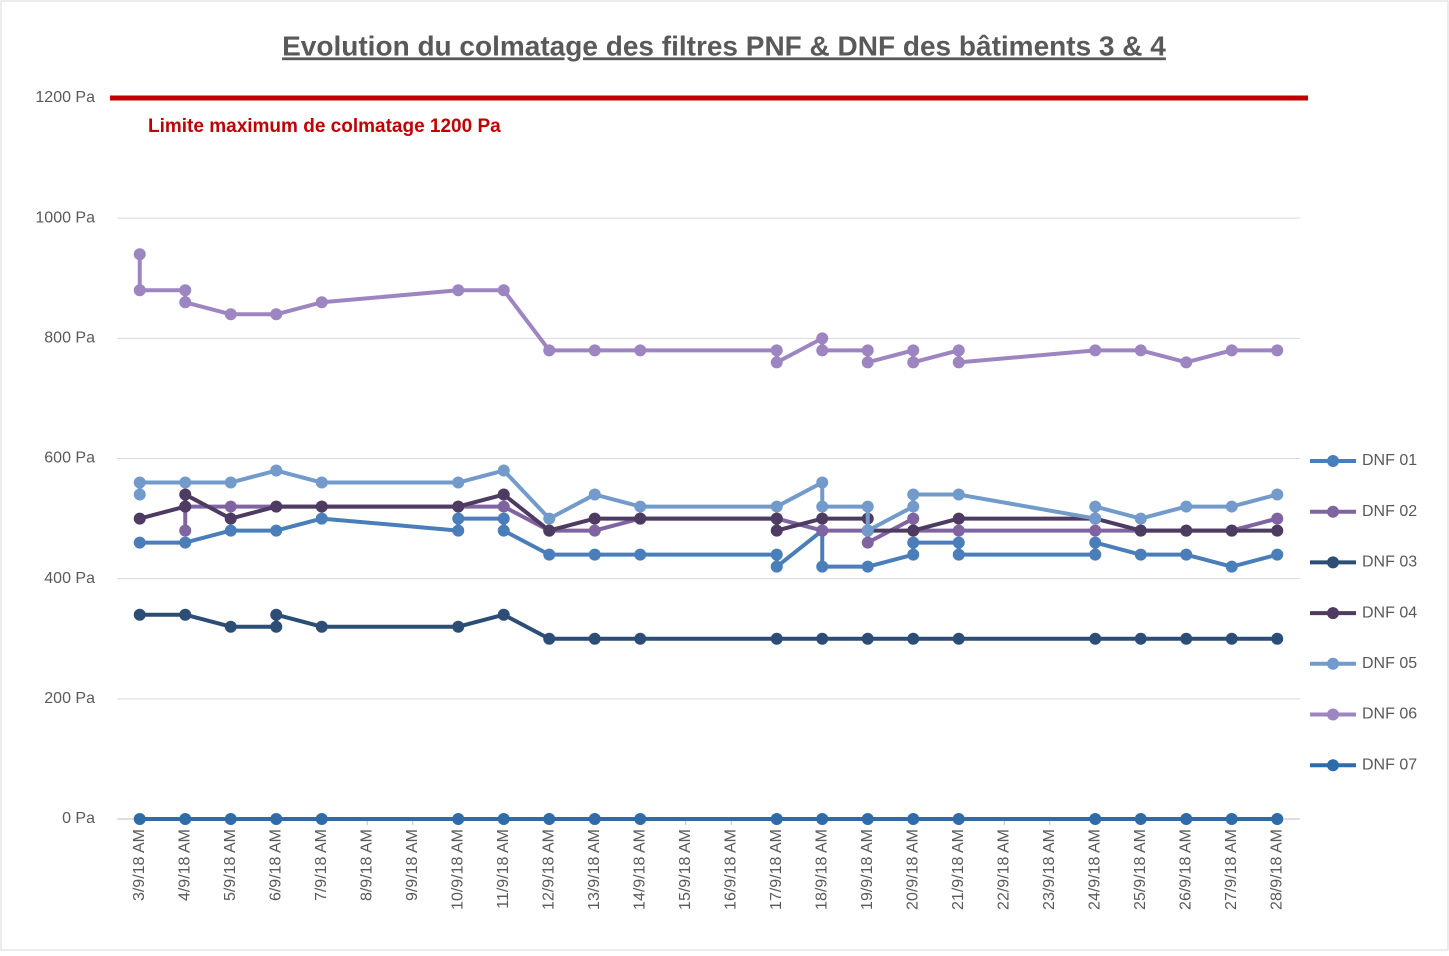  I want to click on y-tick-label: 600 Pa, so click(69, 458).